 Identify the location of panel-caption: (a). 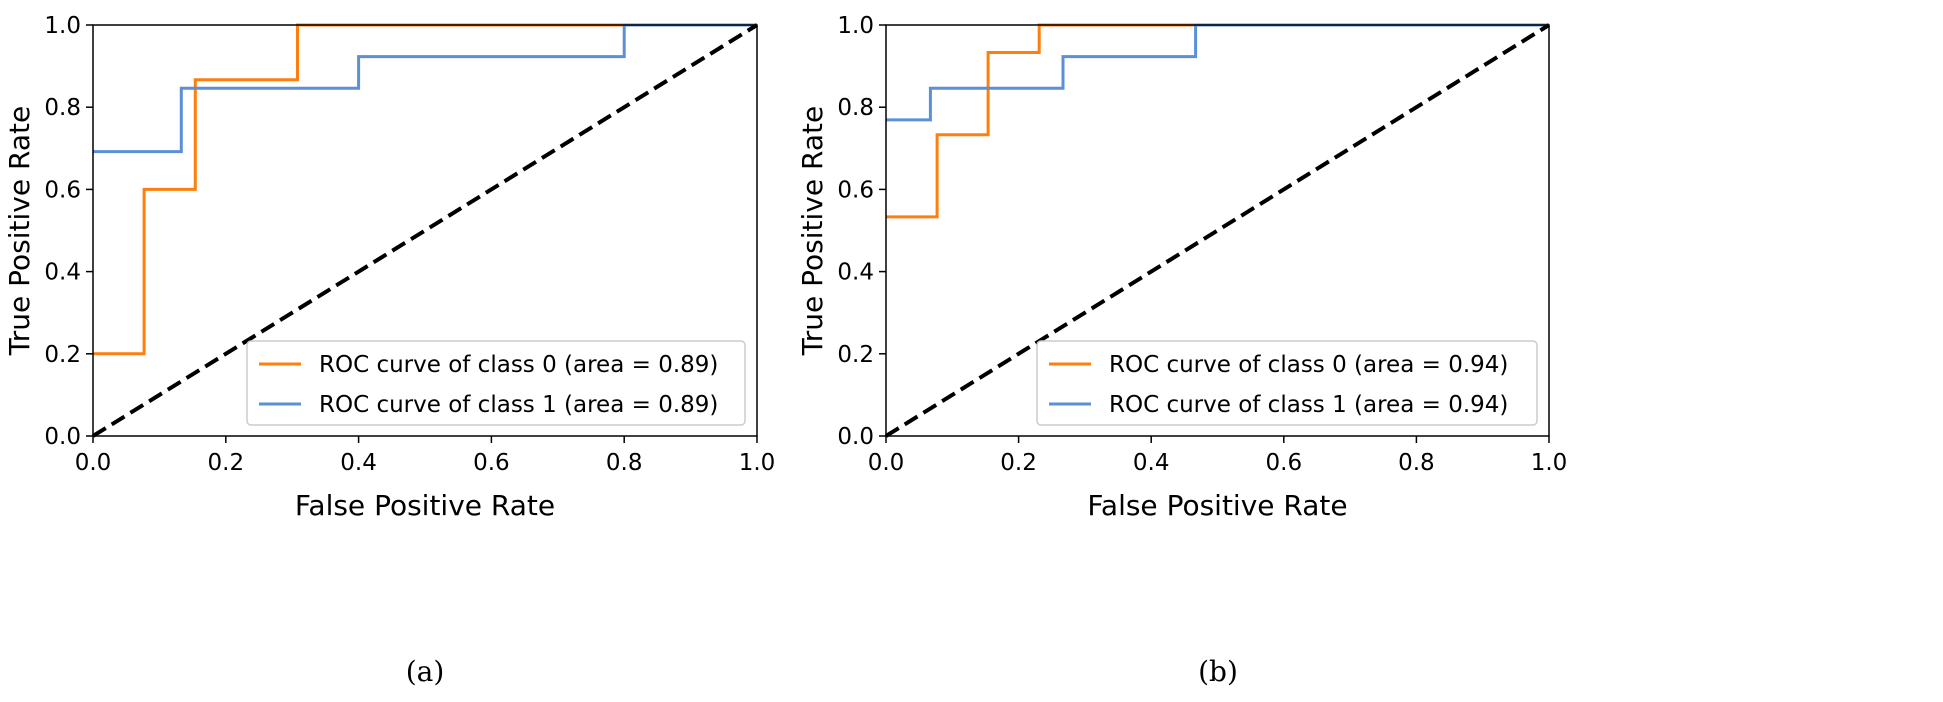
(425, 671).